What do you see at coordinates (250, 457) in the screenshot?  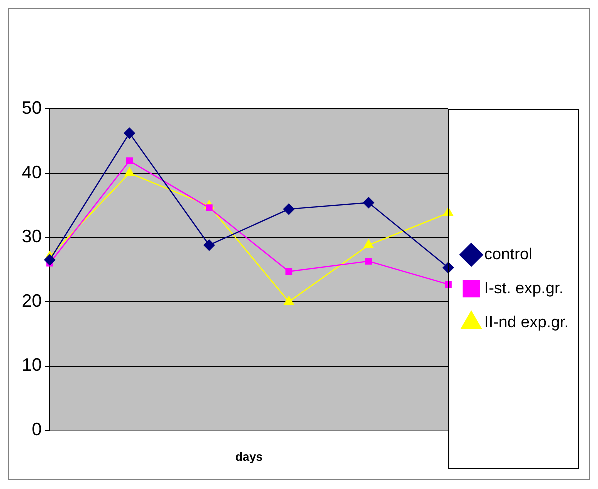 I see `x-axis-title: days` at bounding box center [250, 457].